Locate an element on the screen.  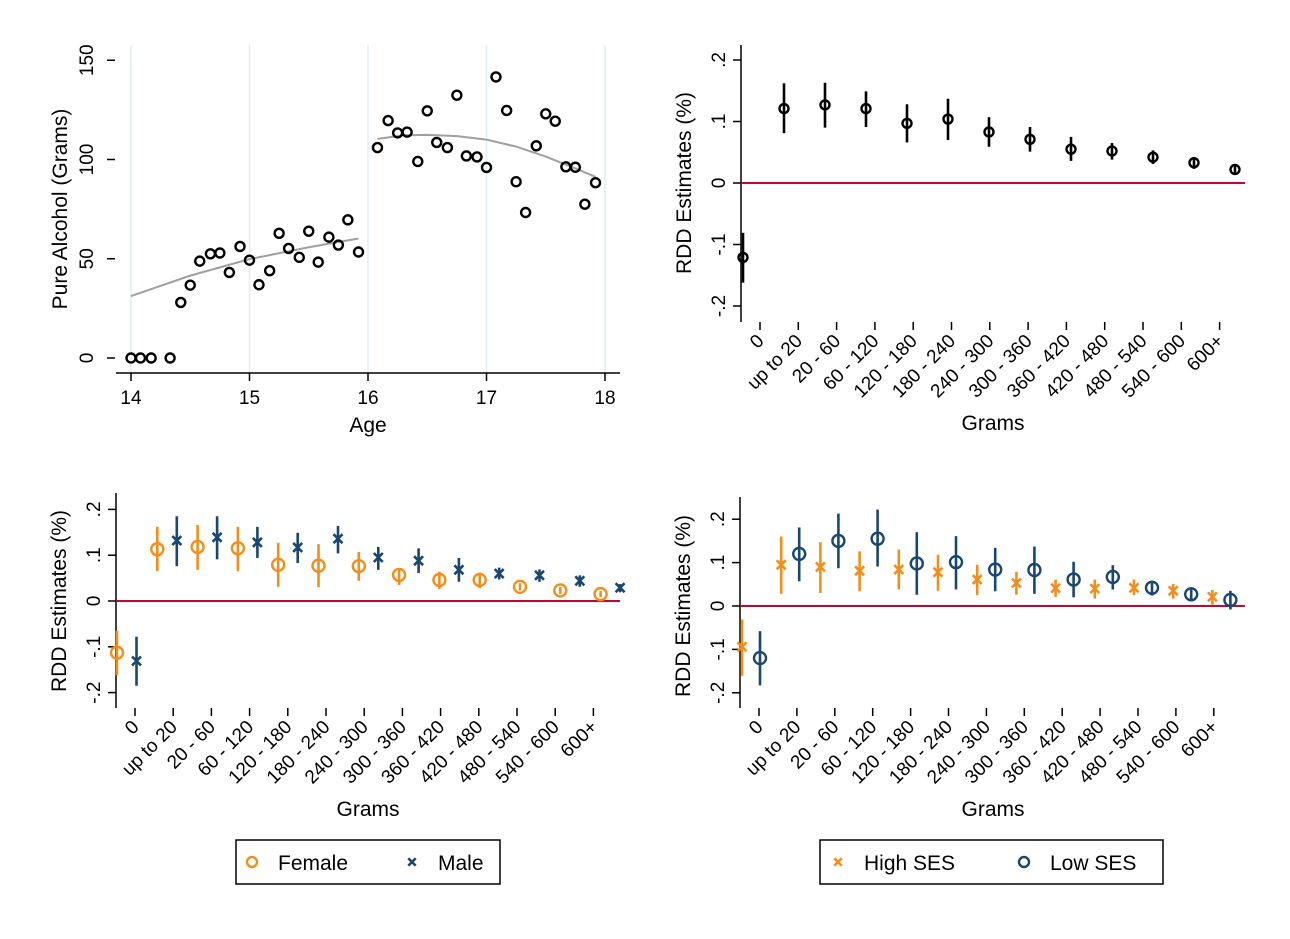
y-axis-title: Pure Alcohol (Grams) is located at coordinates (60, 209).